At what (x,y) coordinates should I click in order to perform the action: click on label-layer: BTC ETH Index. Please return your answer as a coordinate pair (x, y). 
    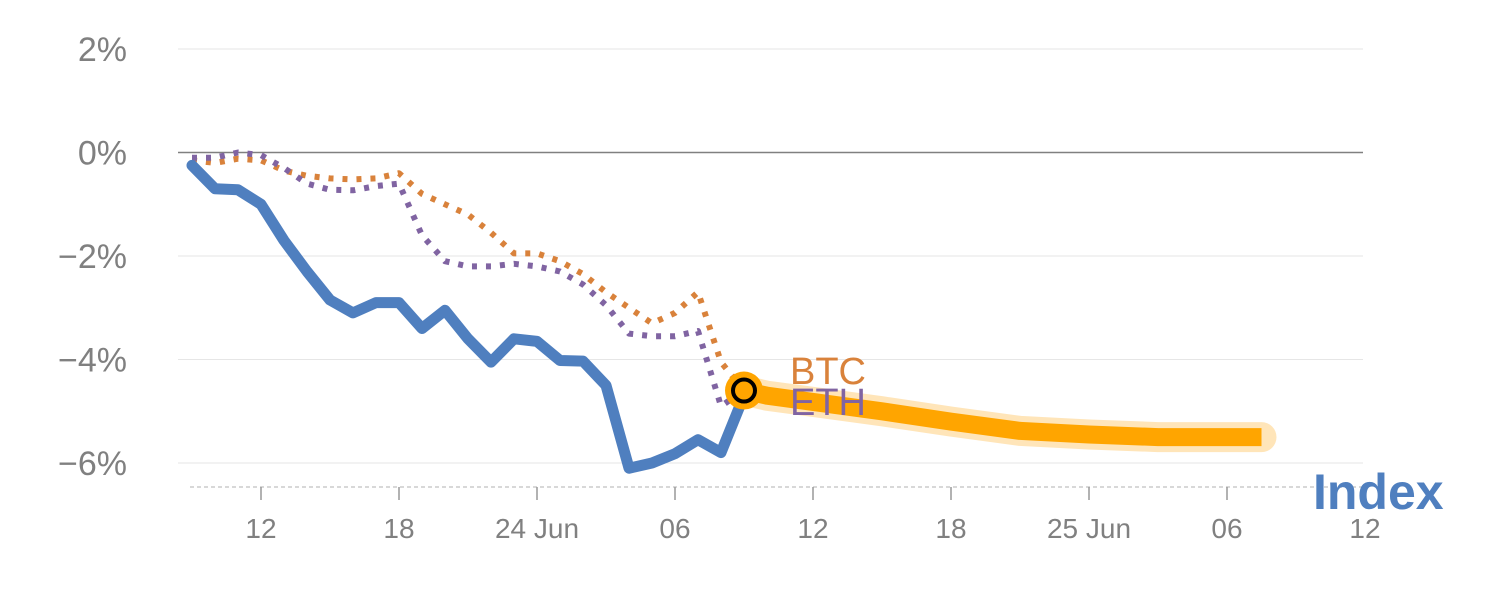
    Looking at the image, I should click on (1117, 435).